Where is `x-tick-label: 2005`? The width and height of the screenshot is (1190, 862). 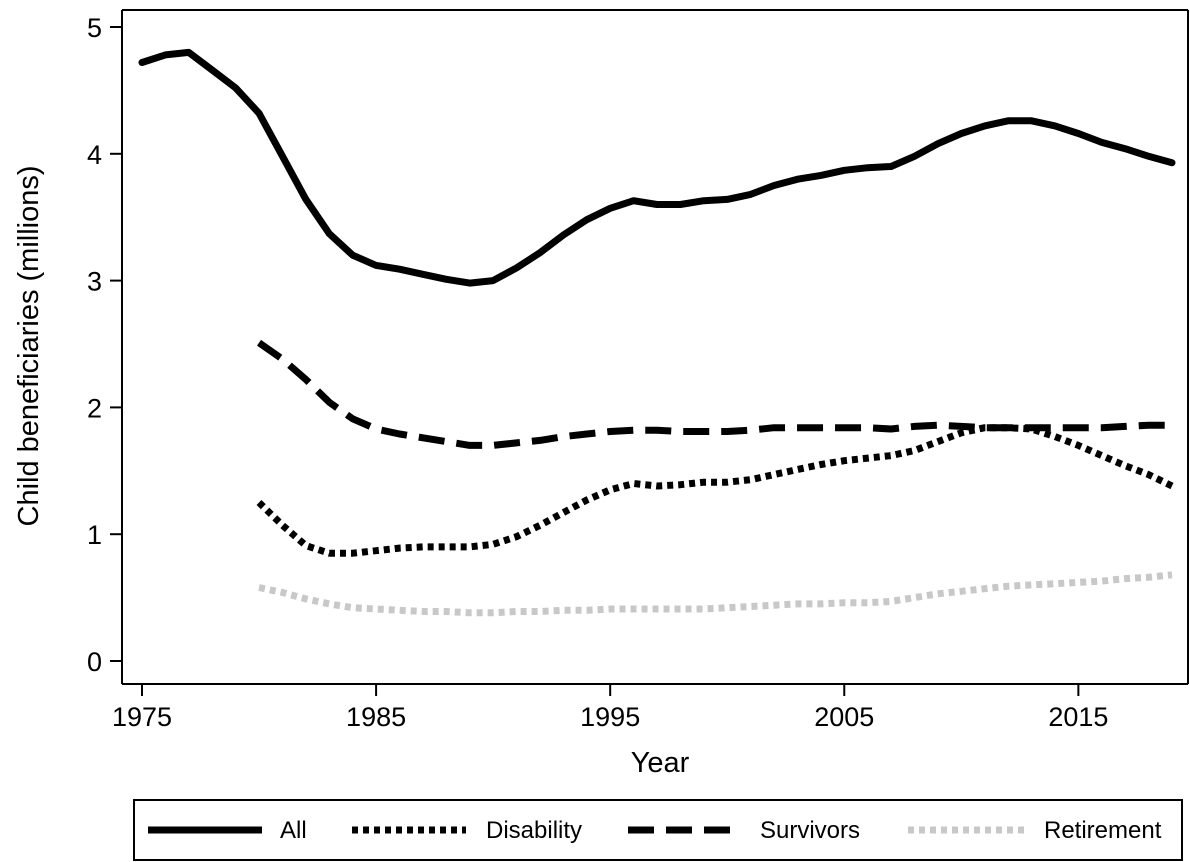 x-tick-label: 2005 is located at coordinates (844, 717).